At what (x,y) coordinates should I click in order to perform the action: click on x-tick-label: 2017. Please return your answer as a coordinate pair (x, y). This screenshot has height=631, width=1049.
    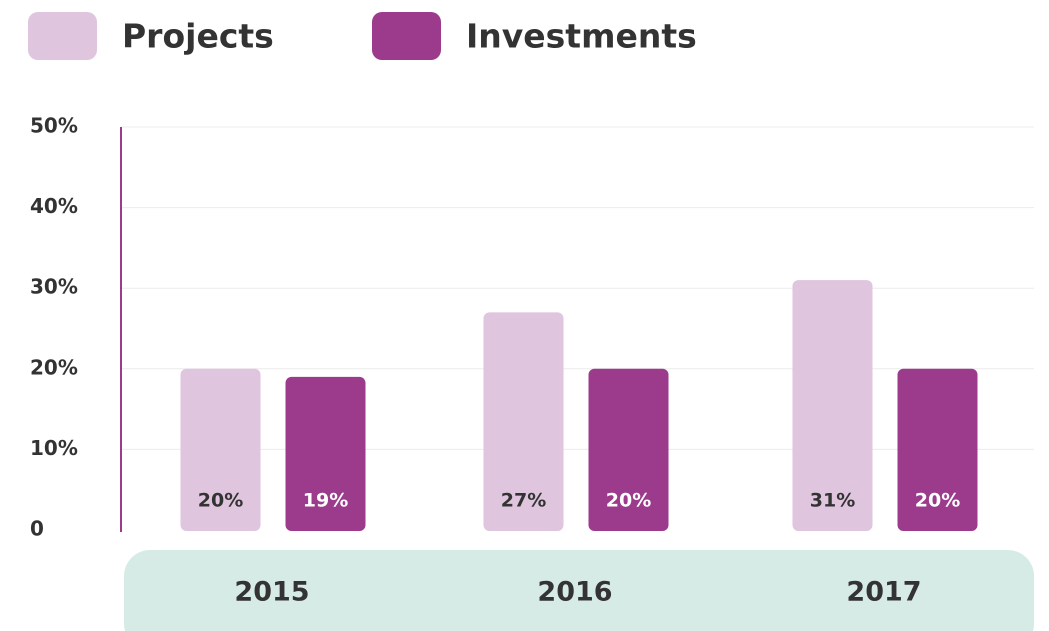
    Looking at the image, I should click on (883, 592).